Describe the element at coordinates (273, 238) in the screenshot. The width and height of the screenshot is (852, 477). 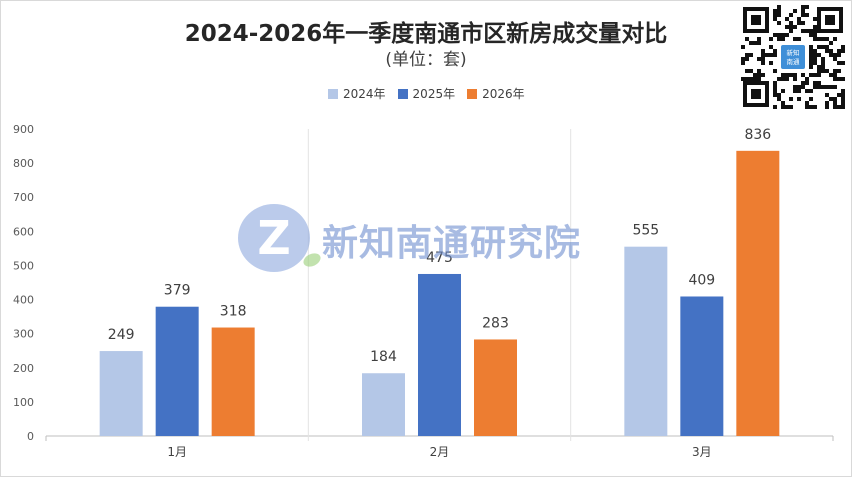
I see `watermark-logo-letter: Z` at that location.